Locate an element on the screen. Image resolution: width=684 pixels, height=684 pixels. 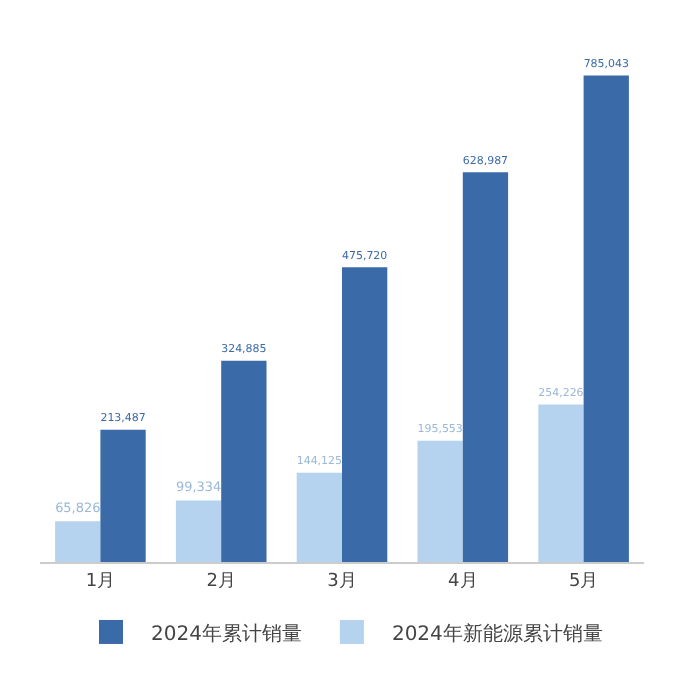
x-tick-label: 2月 is located at coordinates (221, 581).